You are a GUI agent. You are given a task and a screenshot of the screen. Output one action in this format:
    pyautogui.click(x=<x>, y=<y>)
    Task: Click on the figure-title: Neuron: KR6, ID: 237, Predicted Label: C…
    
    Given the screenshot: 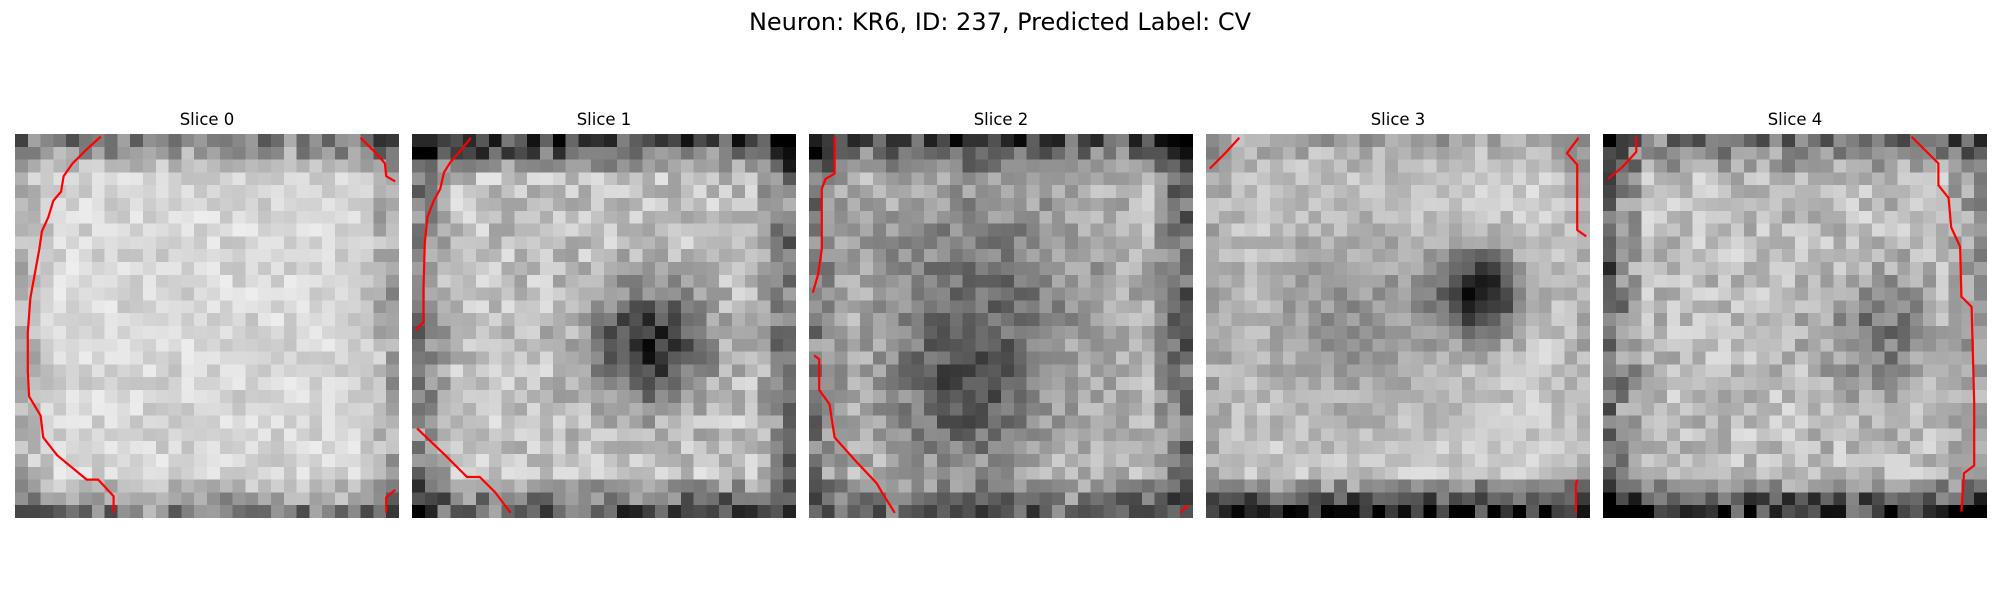 What is the action you would take?
    pyautogui.click(x=1000, y=22)
    